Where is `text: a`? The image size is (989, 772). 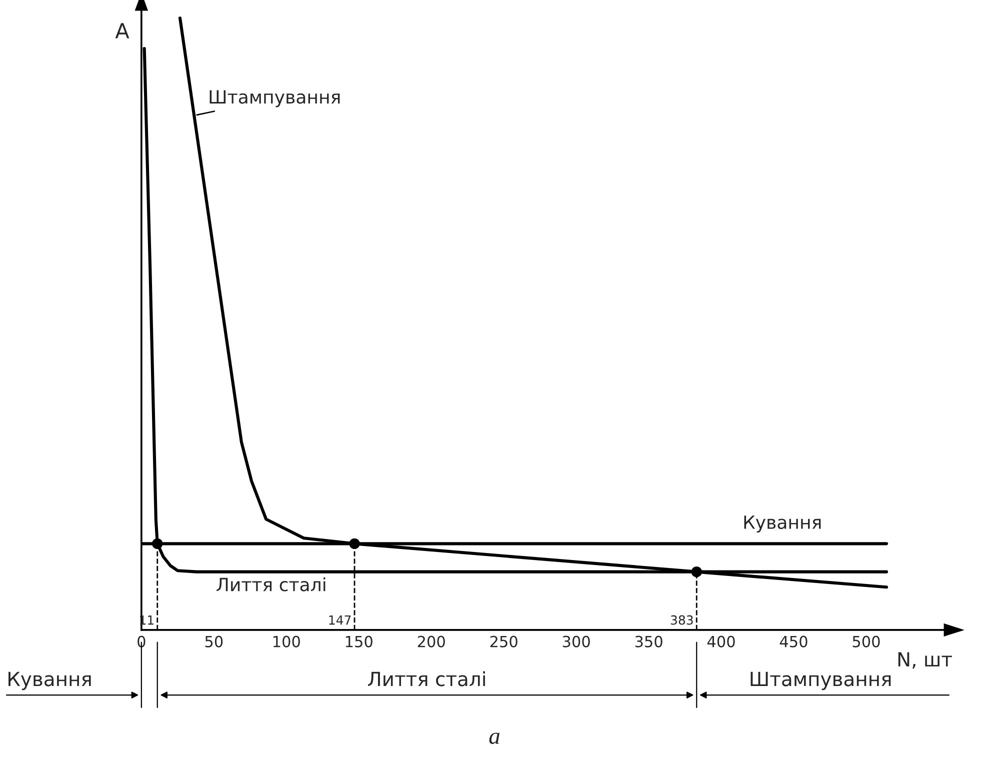 text: a is located at coordinates (494, 738).